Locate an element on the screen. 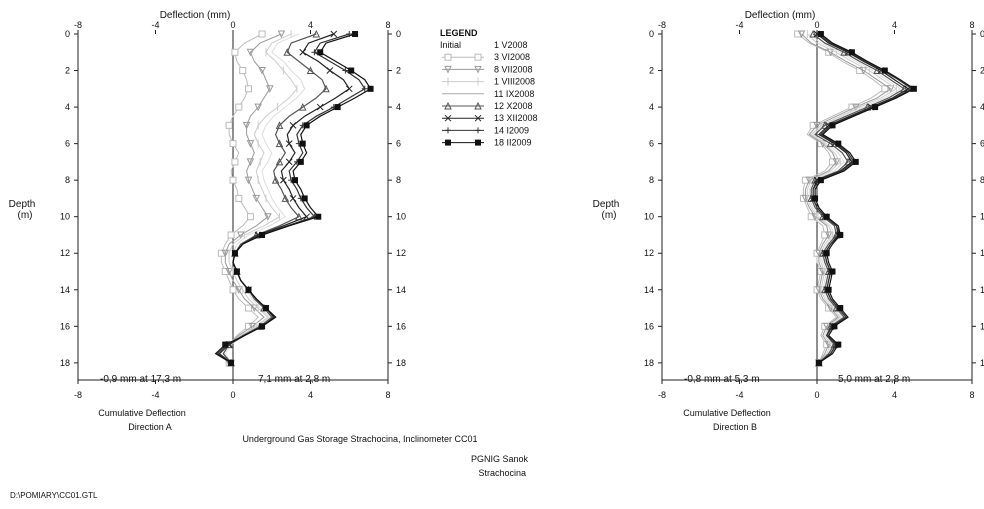 Image resolution: width=984 pixels, height=509 pixels. footer-file-path: D:\POMIARY\CC01.GTL is located at coordinates (54, 495).